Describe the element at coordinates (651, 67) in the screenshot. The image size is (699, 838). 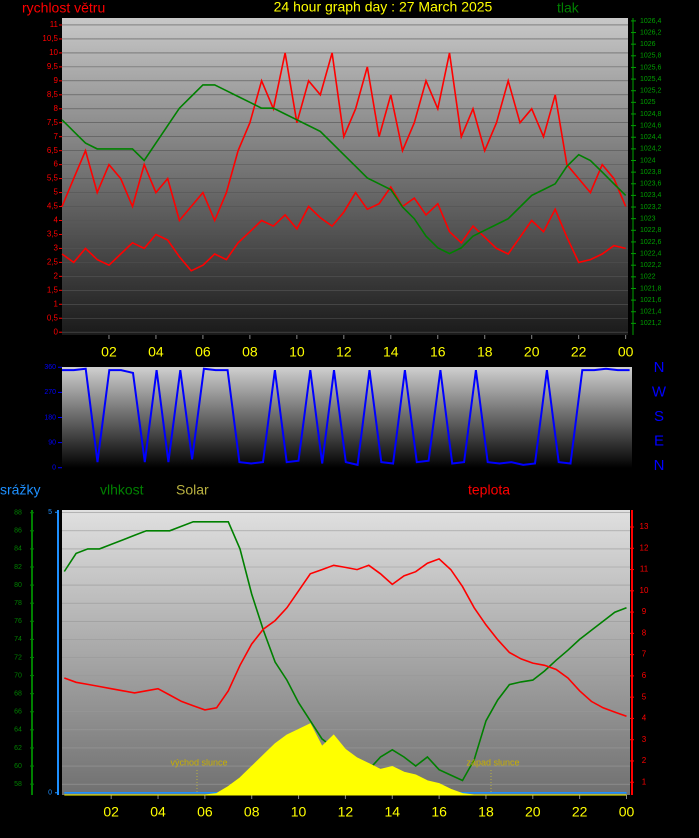
I see `y-tick-label: 1025,6` at that location.